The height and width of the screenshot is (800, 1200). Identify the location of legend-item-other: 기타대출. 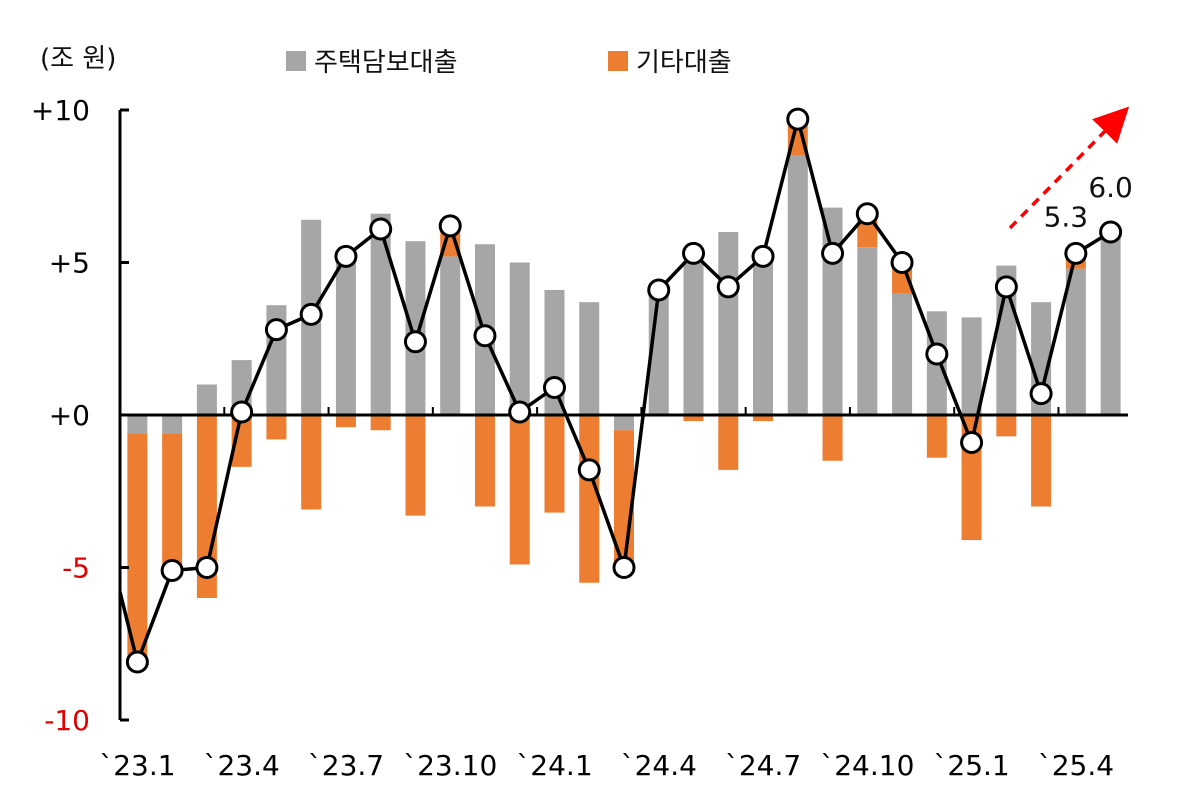
(670, 60).